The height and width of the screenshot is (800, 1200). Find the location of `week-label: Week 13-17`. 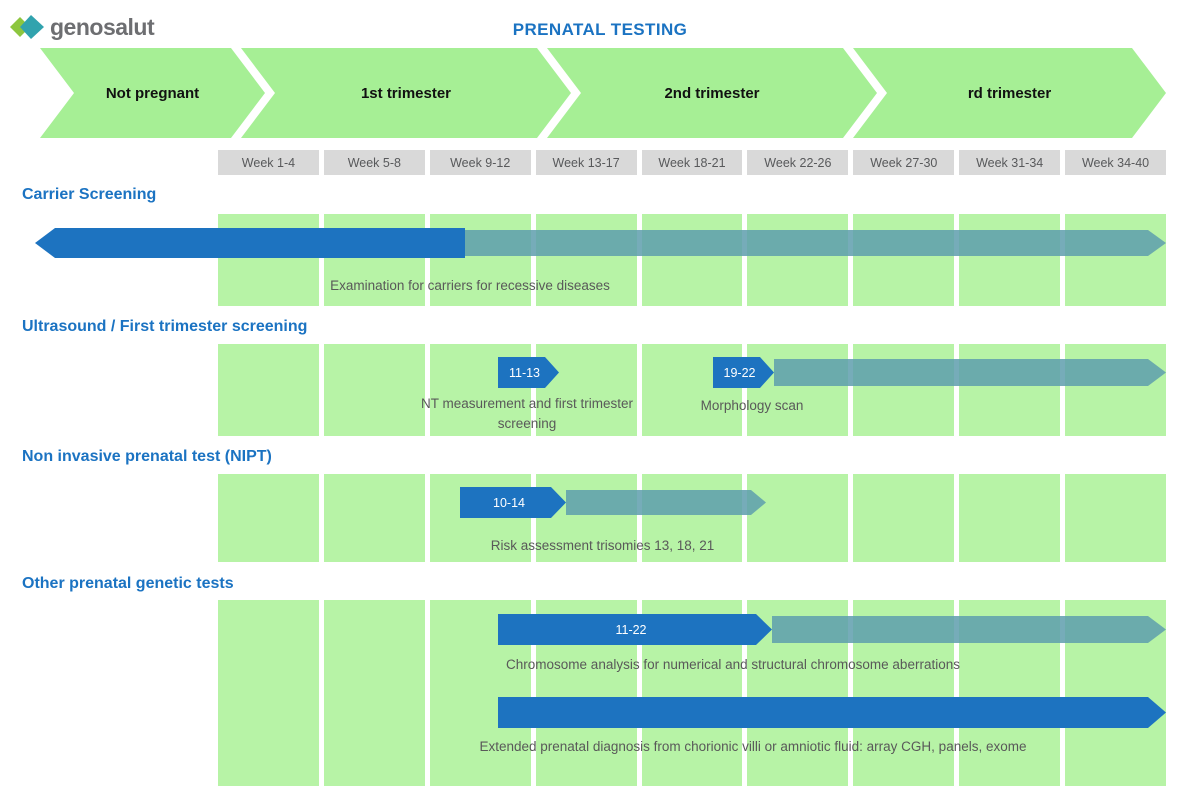

week-label: Week 13-17 is located at coordinates (586, 162).